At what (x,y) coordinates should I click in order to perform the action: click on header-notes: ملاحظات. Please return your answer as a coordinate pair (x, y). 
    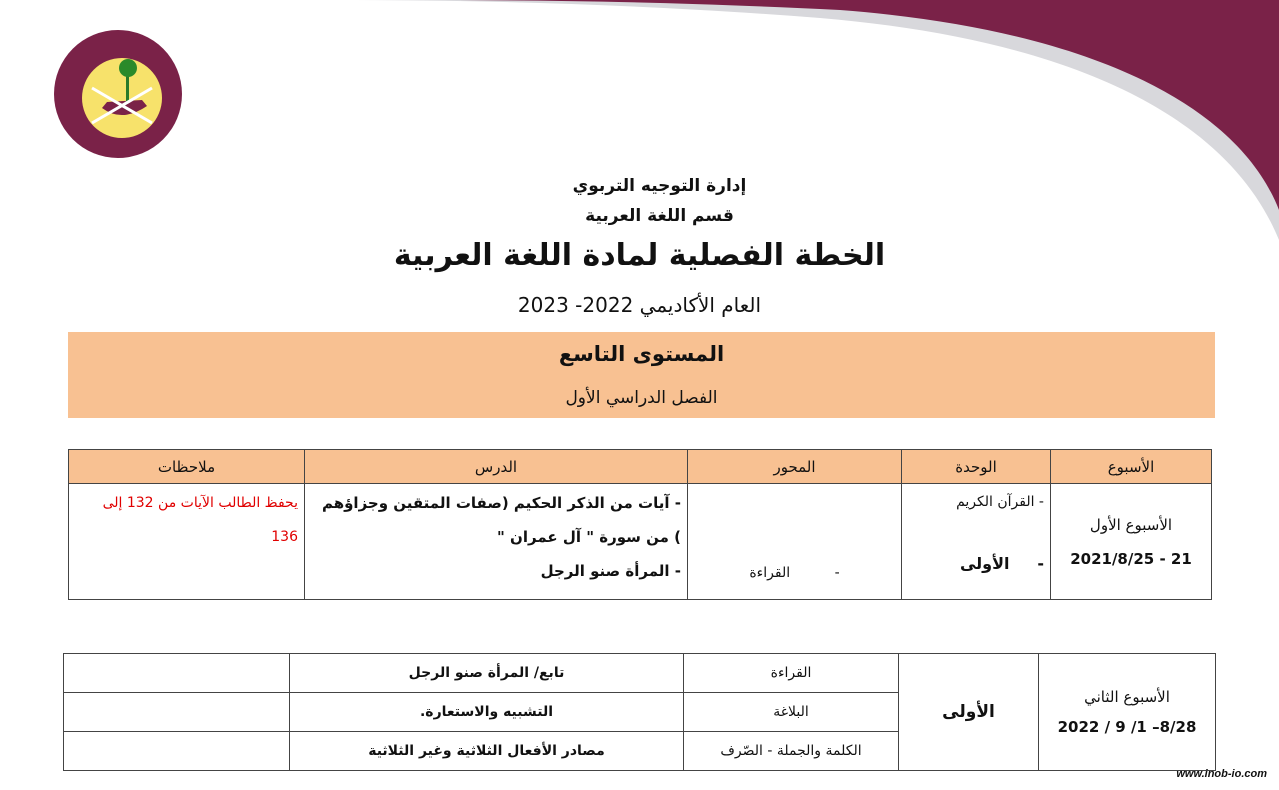
    Looking at the image, I should click on (186, 466).